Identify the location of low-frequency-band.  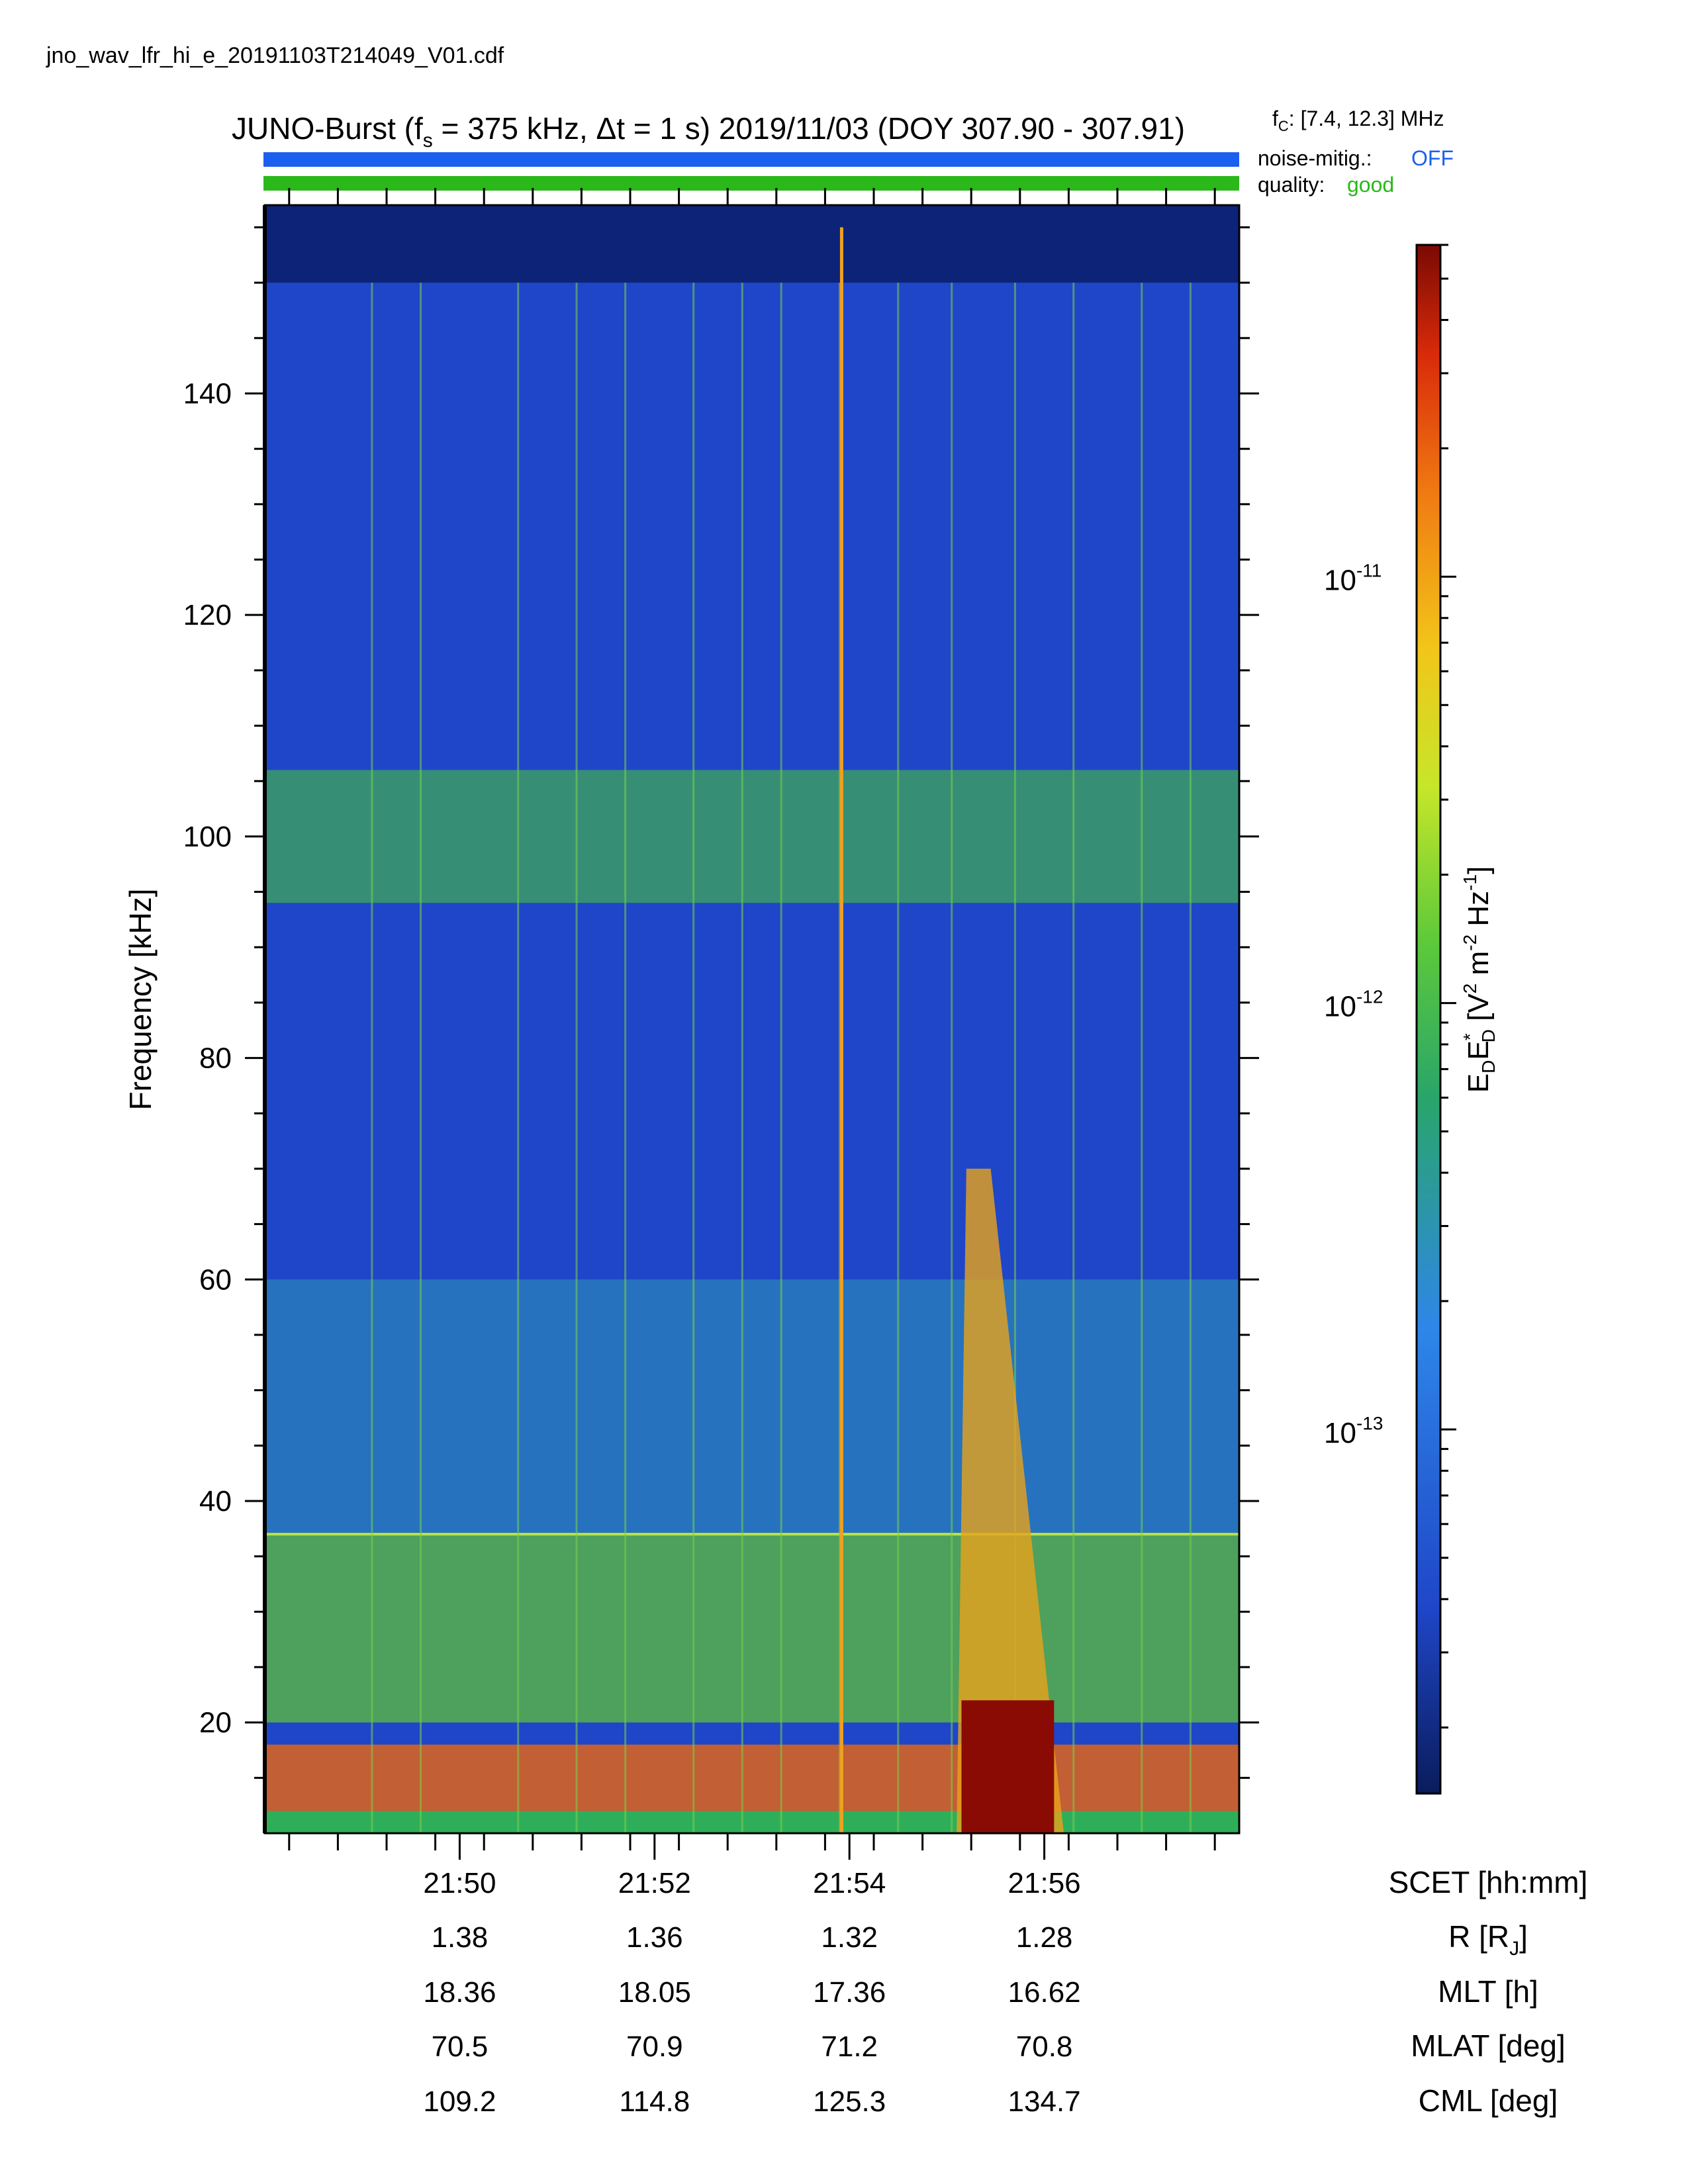
(752, 1629).